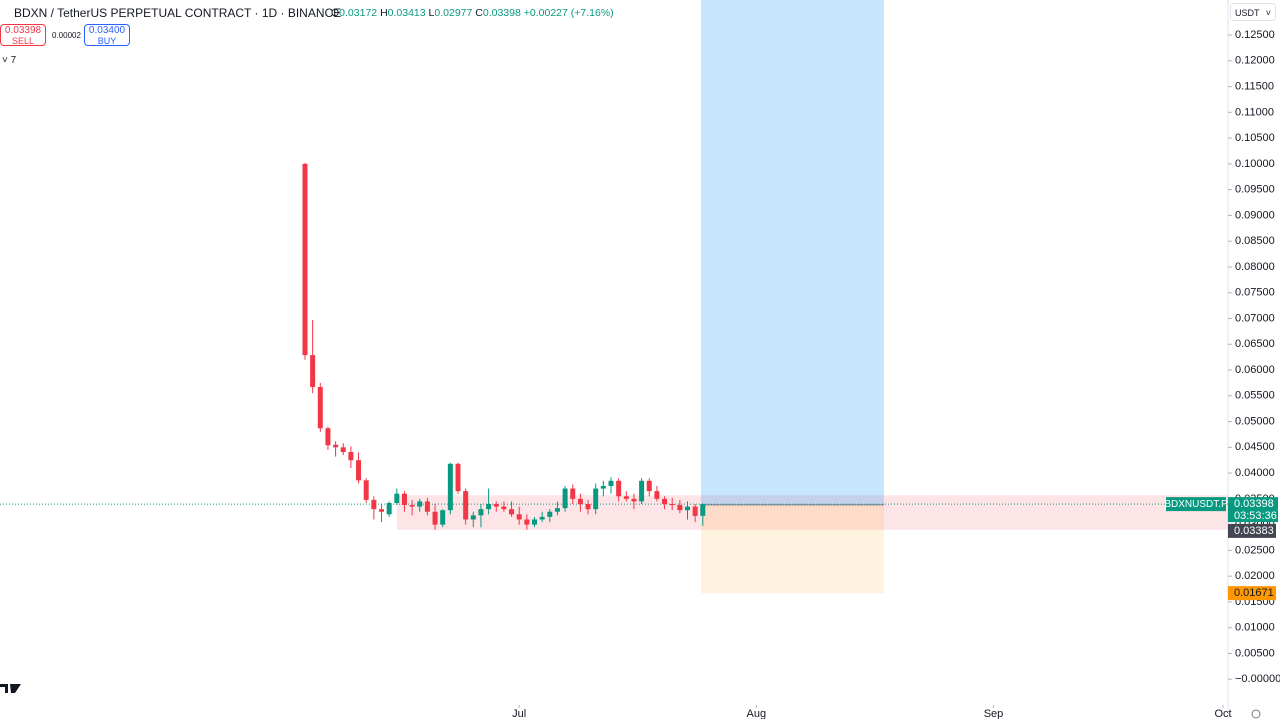  What do you see at coordinates (1255, 318) in the screenshot?
I see `y-tick-label: 0.07000` at bounding box center [1255, 318].